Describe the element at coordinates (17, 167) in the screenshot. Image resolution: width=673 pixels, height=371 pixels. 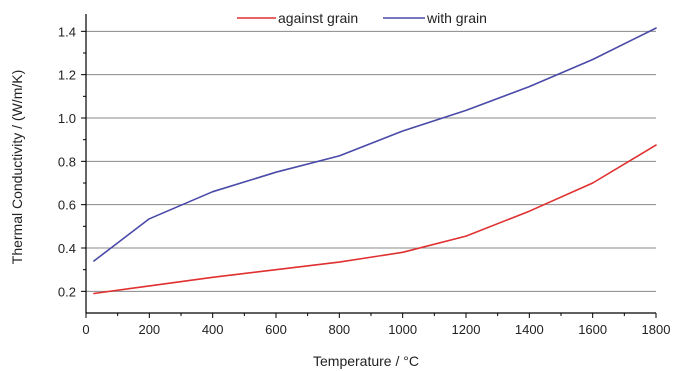
I see `y-axis-title: Thermal Conductivity / (W/m/K)` at that location.